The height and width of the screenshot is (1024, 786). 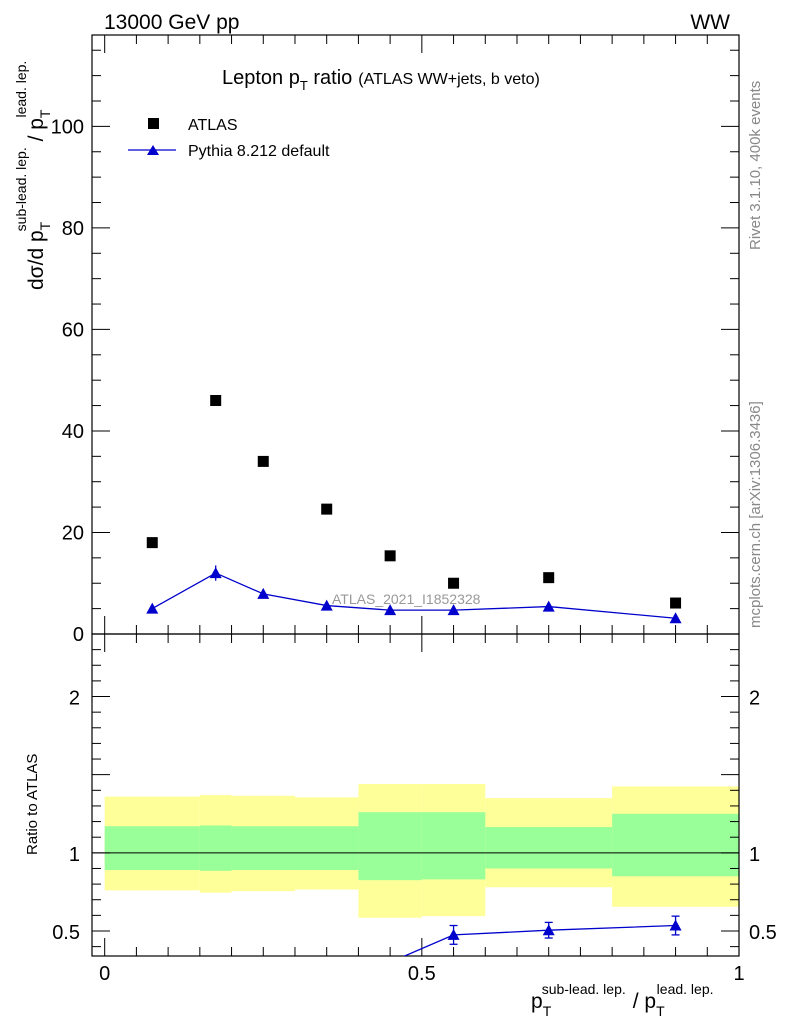 I want to click on main-ytick-label-2: 40, so click(x=73, y=432).